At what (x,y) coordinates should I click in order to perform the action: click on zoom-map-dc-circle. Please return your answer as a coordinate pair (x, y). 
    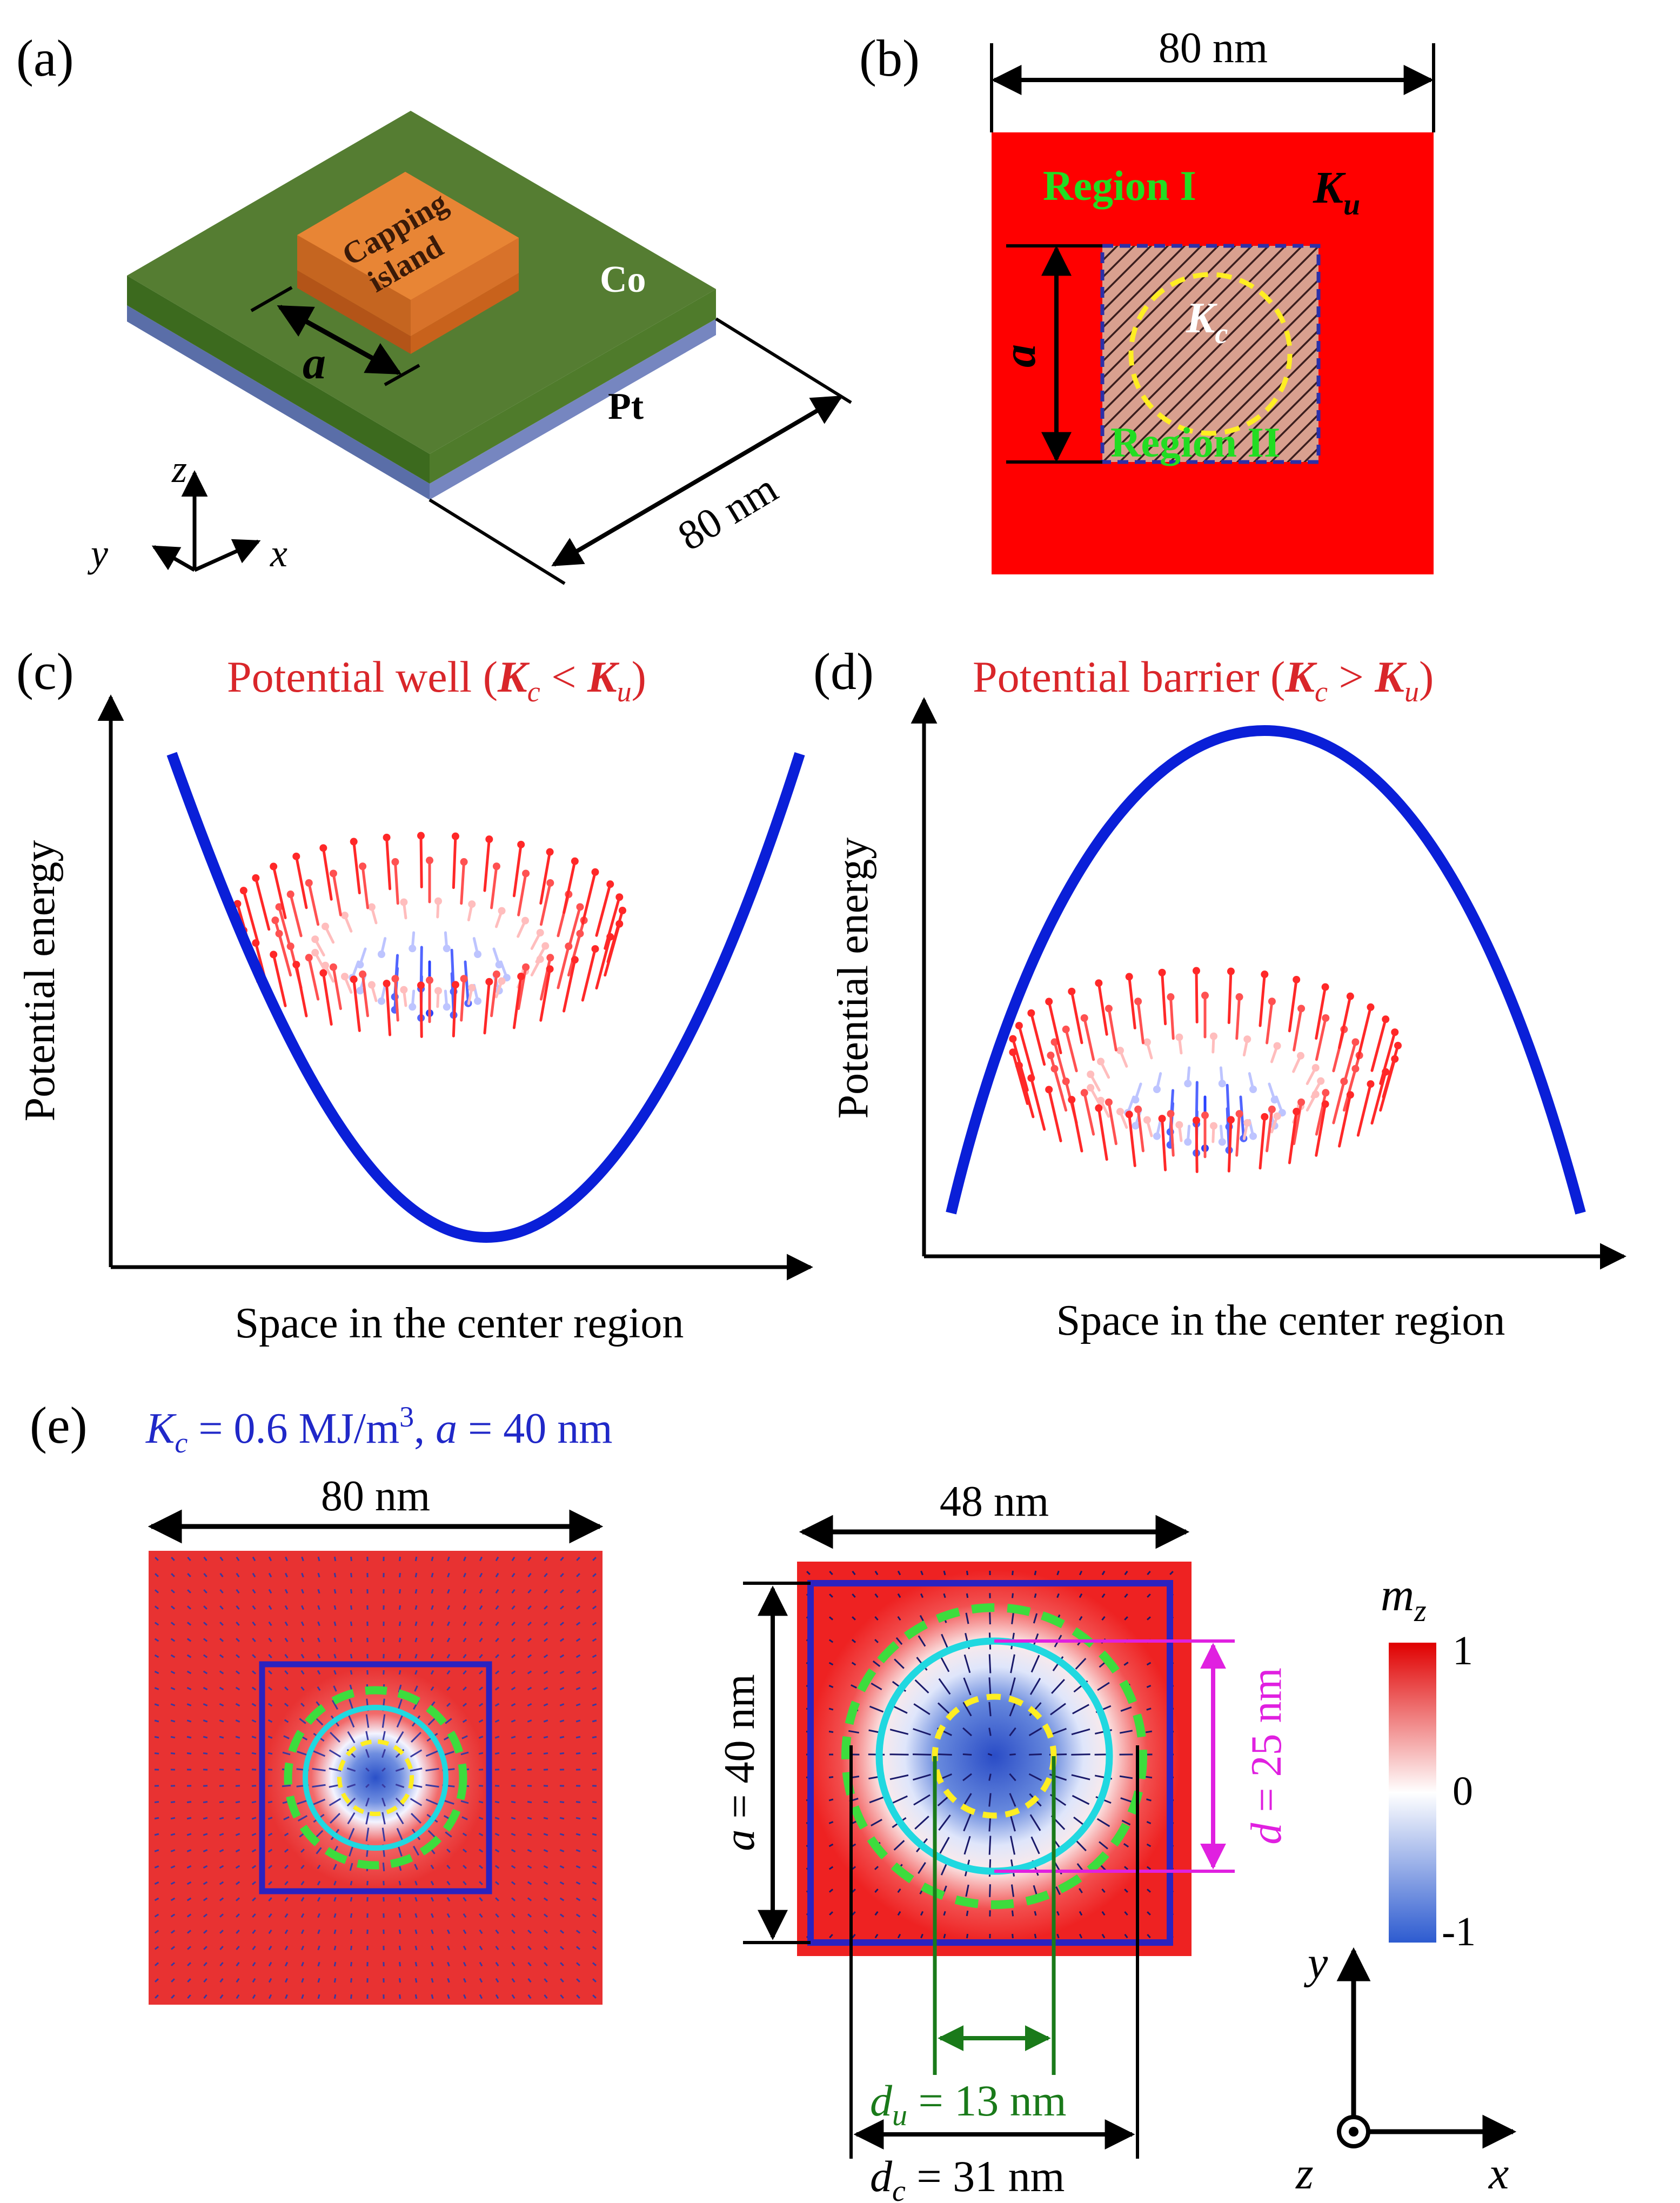
    Looking at the image, I should click on (994, 1756).